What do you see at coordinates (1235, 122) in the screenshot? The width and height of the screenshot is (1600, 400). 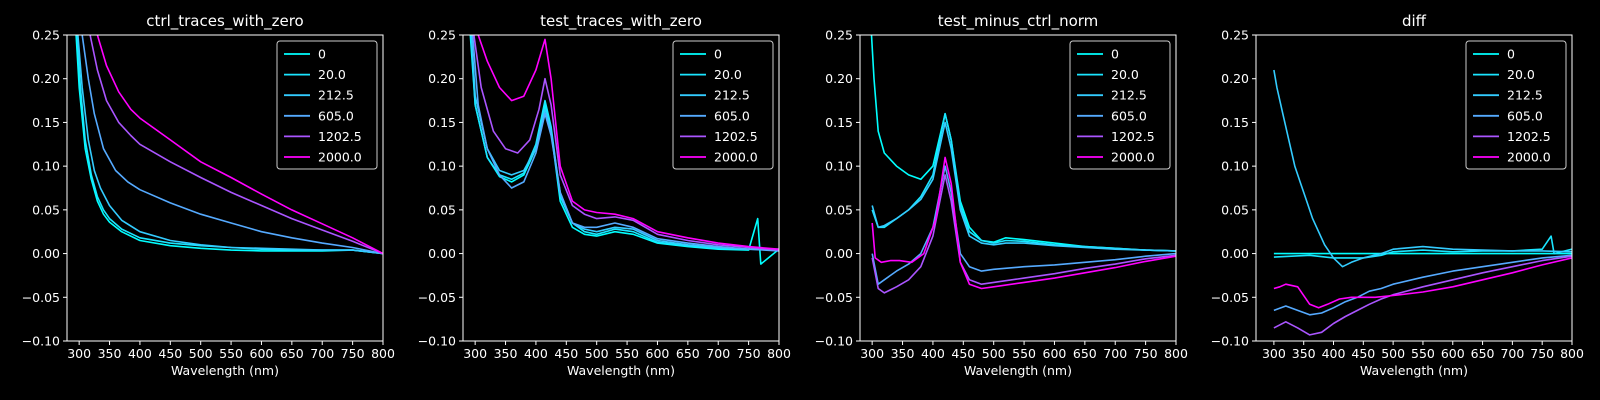 I see `y-tick-label: 0.15` at bounding box center [1235, 122].